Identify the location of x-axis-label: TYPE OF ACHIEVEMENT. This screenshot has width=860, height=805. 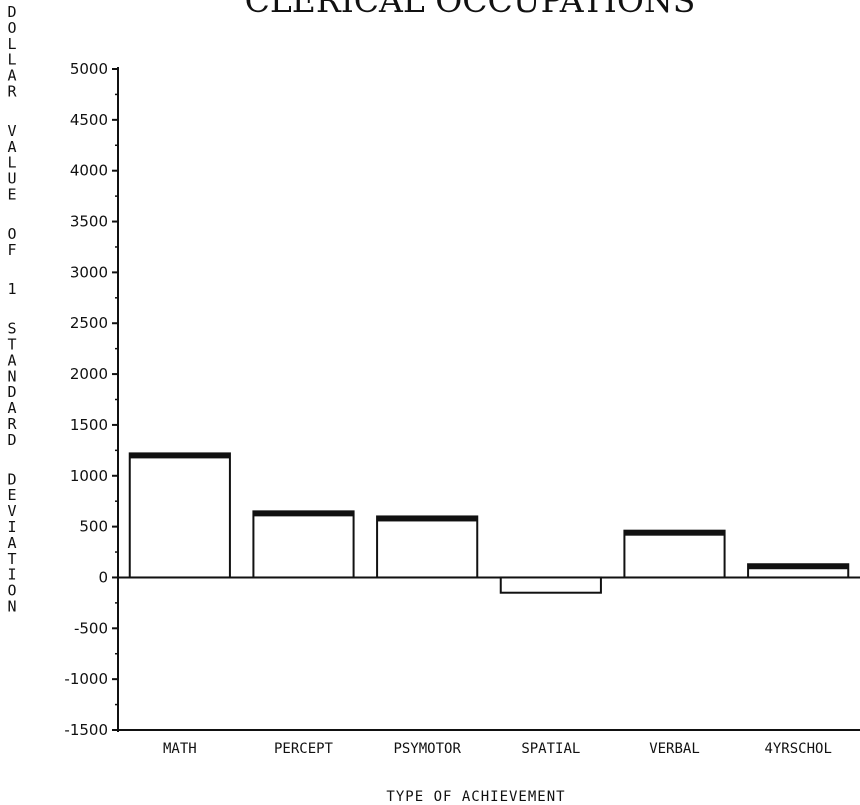
(475, 797).